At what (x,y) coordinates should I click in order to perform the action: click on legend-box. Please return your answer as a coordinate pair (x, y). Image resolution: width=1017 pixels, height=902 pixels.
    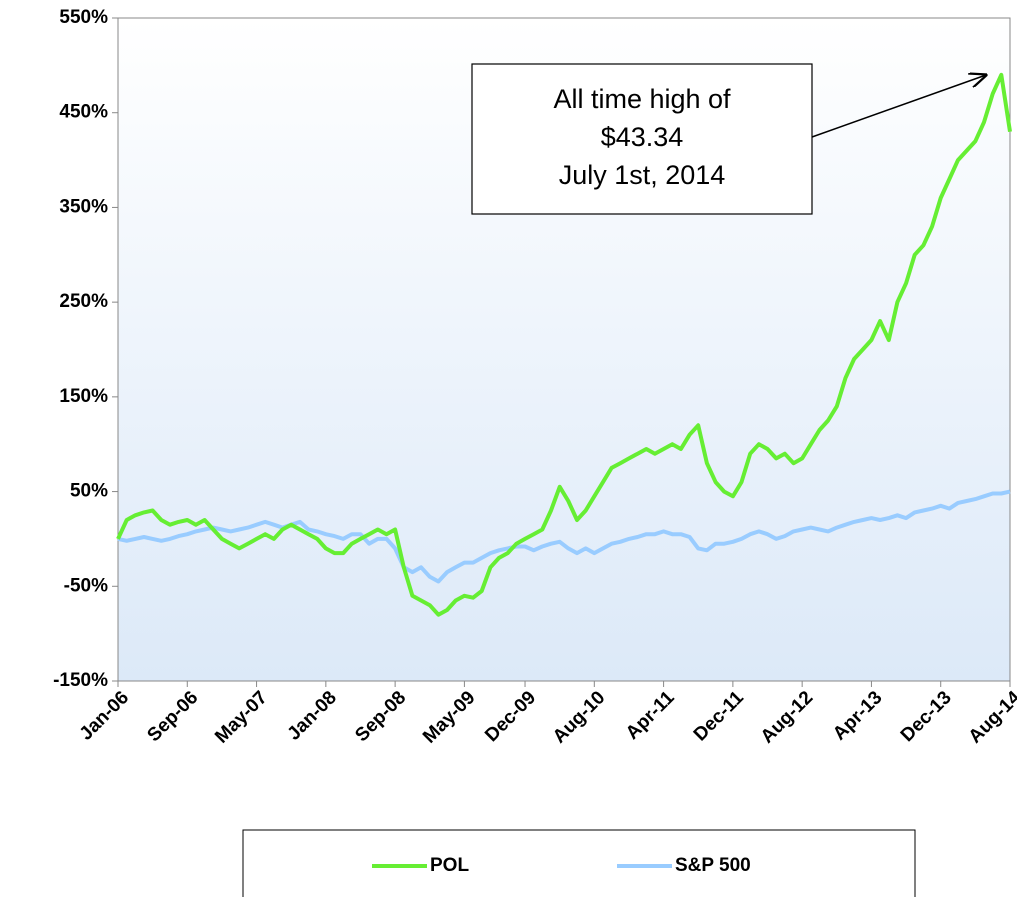
    Looking at the image, I should click on (579, 865).